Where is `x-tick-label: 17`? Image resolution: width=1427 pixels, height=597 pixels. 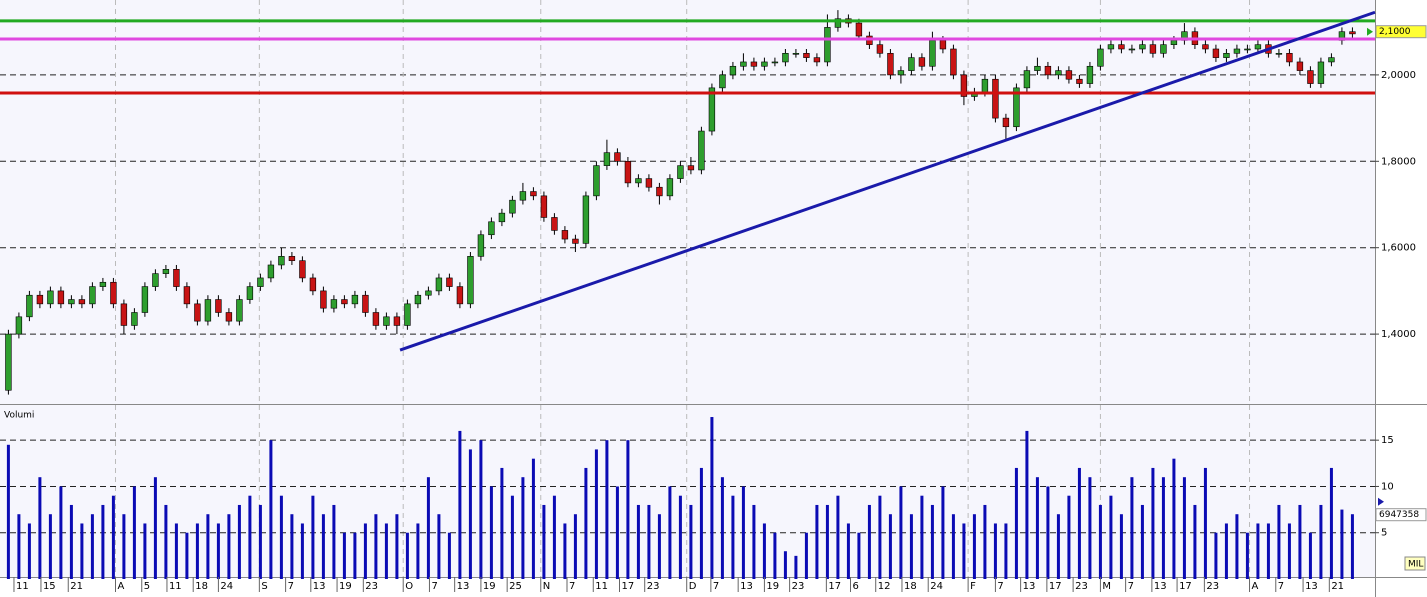
x-tick-label: 17 is located at coordinates (1185, 586).